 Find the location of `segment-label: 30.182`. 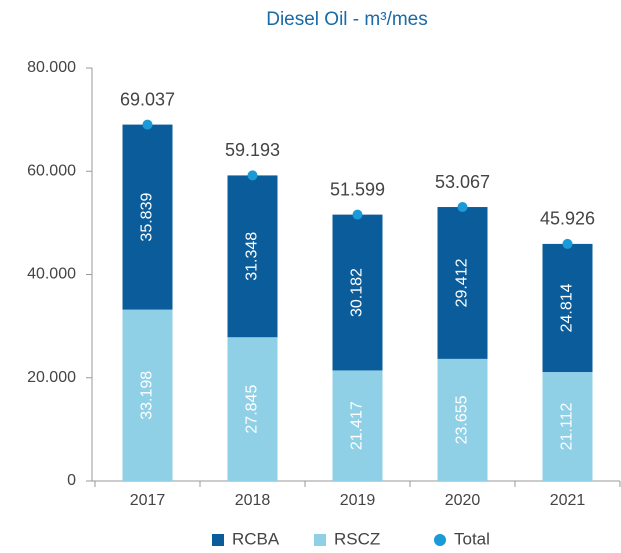

segment-label: 30.182 is located at coordinates (357, 292).